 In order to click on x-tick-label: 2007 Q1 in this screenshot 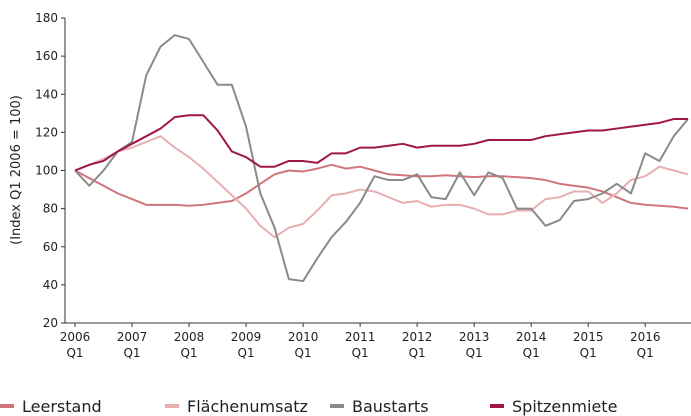, I will do `click(132, 345)`.